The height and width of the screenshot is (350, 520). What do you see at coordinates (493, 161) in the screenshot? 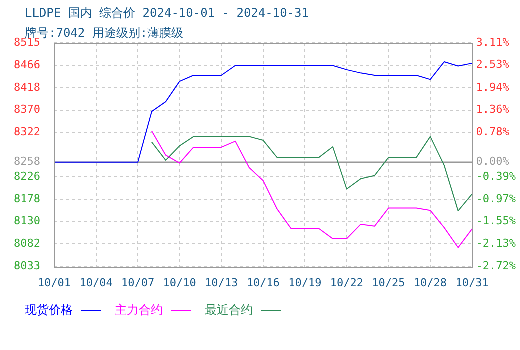
I see `y2-tick-label: 0.00%` at bounding box center [493, 161].